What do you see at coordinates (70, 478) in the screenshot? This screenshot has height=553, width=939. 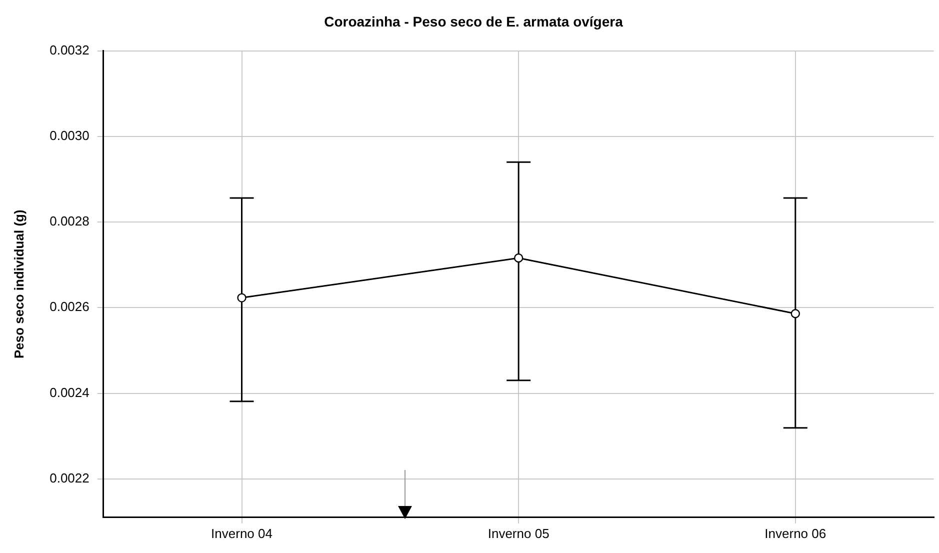 I see `y-tick-label: 0.0022` at bounding box center [70, 478].